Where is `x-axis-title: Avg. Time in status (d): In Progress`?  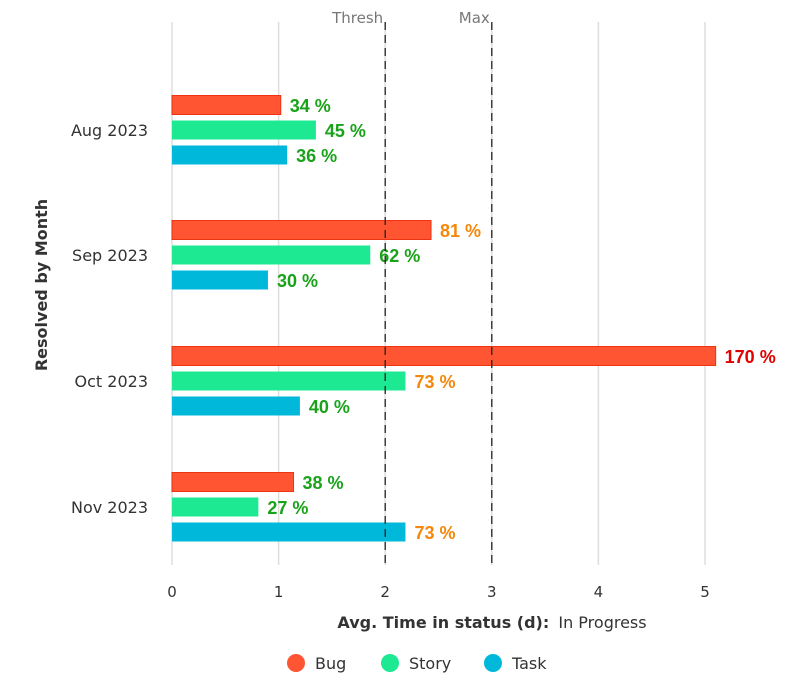 x-axis-title: Avg. Time in status (d): In Progress is located at coordinates (491, 622).